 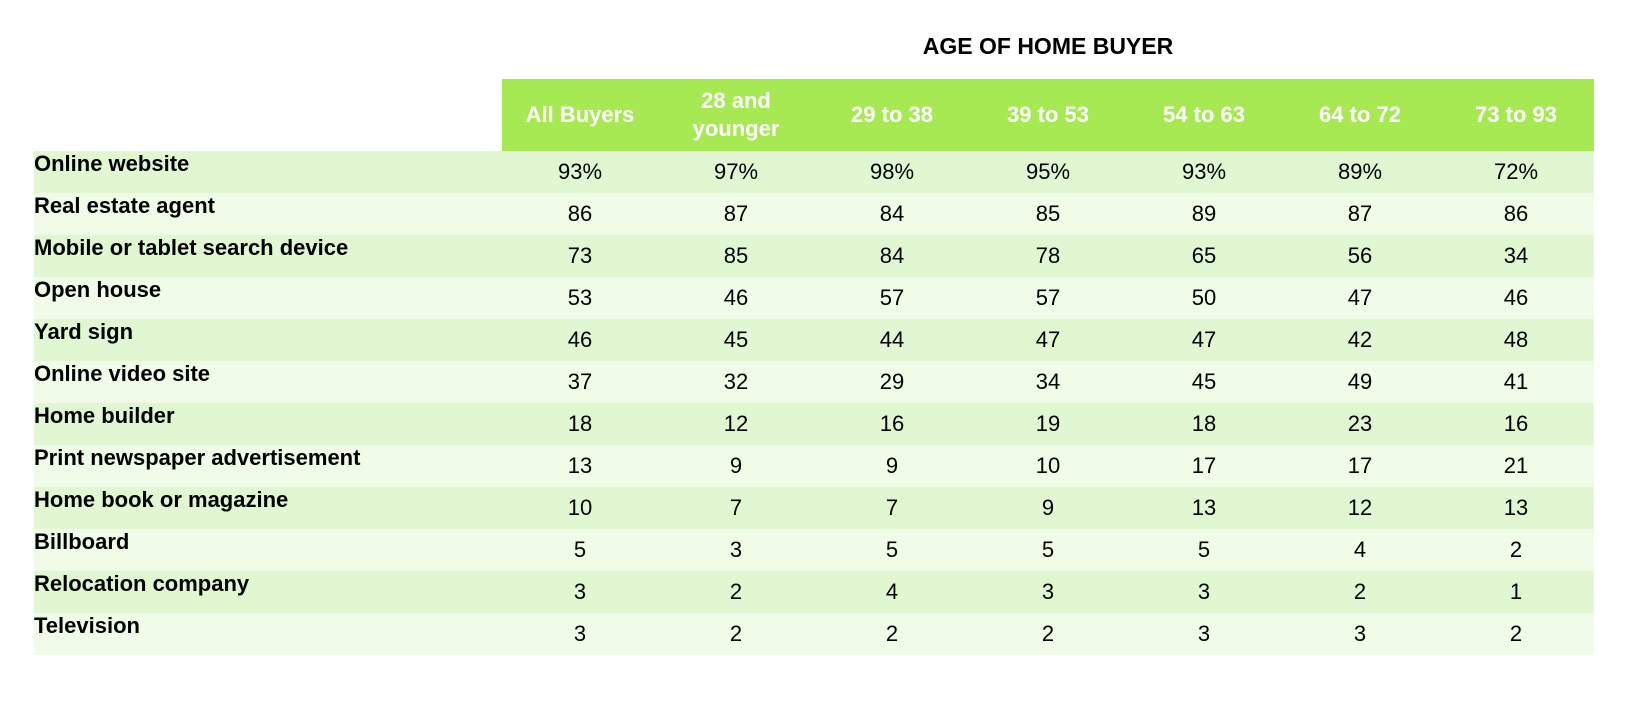 What do you see at coordinates (112, 163) in the screenshot?
I see `row-label: Online website` at bounding box center [112, 163].